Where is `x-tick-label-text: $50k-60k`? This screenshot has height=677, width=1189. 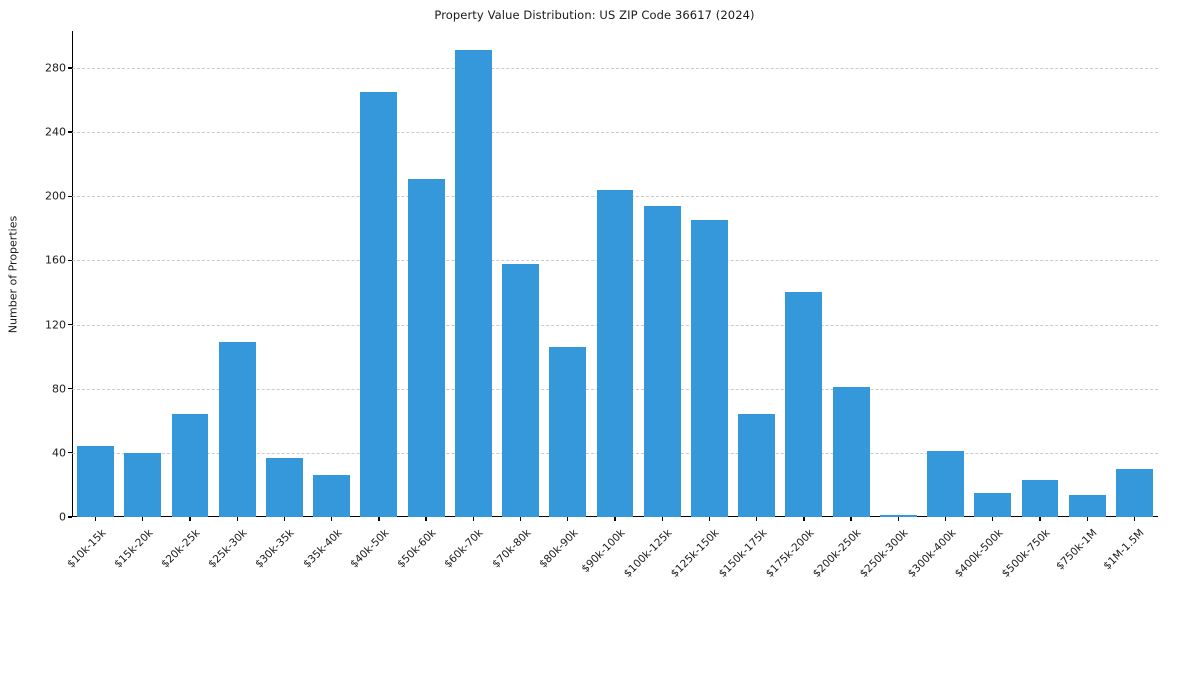 x-tick-label-text: $50k-60k is located at coordinates (417, 549).